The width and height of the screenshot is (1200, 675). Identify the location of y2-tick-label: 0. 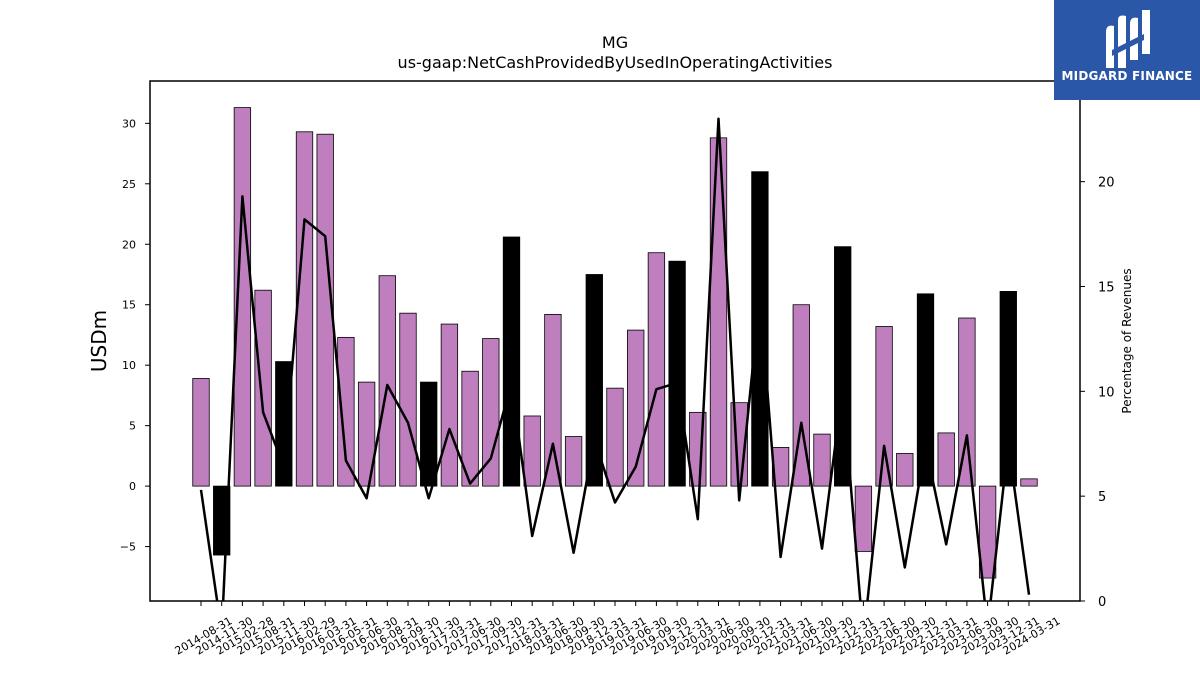
(1102, 602).